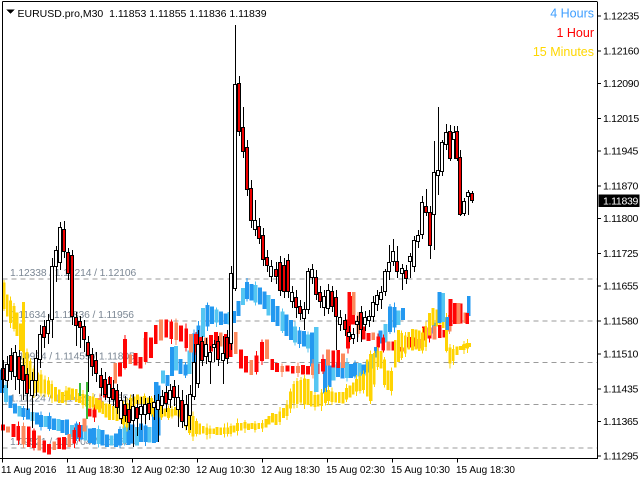 The image size is (640, 480). Describe the element at coordinates (621, 187) in the screenshot. I see `svg-text: 1.11870` at that location.